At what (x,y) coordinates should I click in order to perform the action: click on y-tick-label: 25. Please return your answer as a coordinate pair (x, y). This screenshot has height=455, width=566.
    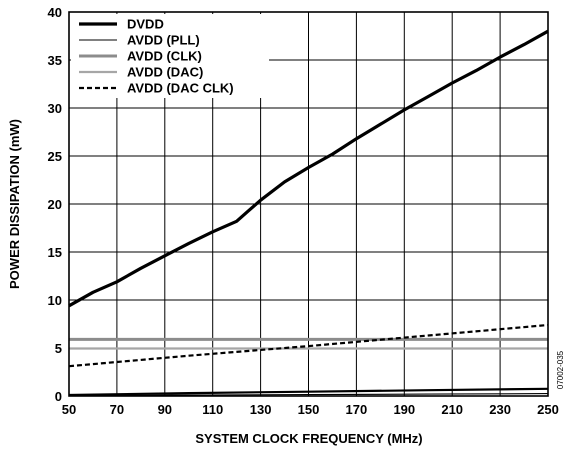
    Looking at the image, I should click on (55, 156).